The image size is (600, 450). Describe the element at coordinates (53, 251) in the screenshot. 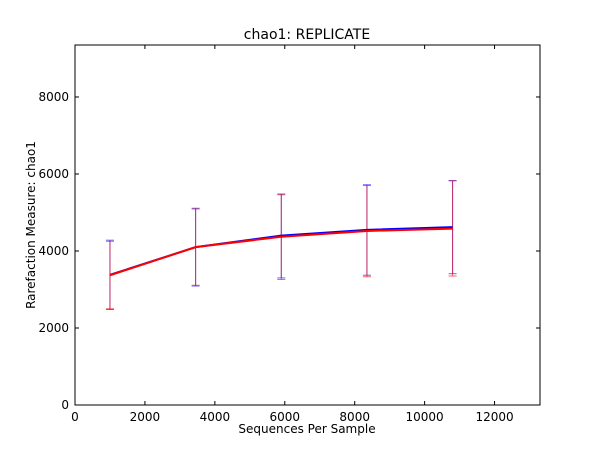

I see `y-tick-label: 4000` at that location.